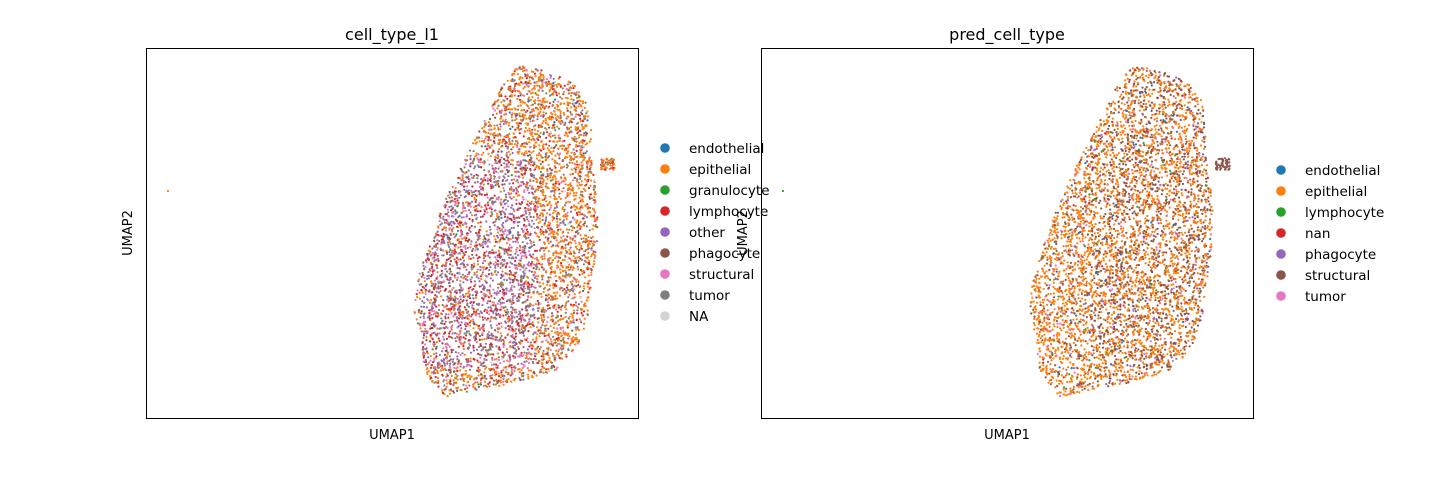 The height and width of the screenshot is (480, 1455). Describe the element at coordinates (590, 198) in the screenshot. I see `data-point-endothelial` at that location.